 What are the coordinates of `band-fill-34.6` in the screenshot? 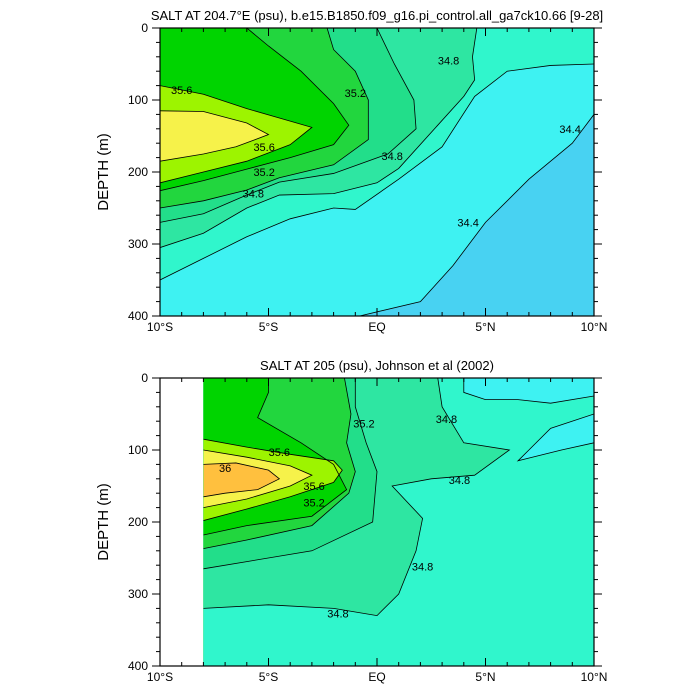 It's located at (556, 437).